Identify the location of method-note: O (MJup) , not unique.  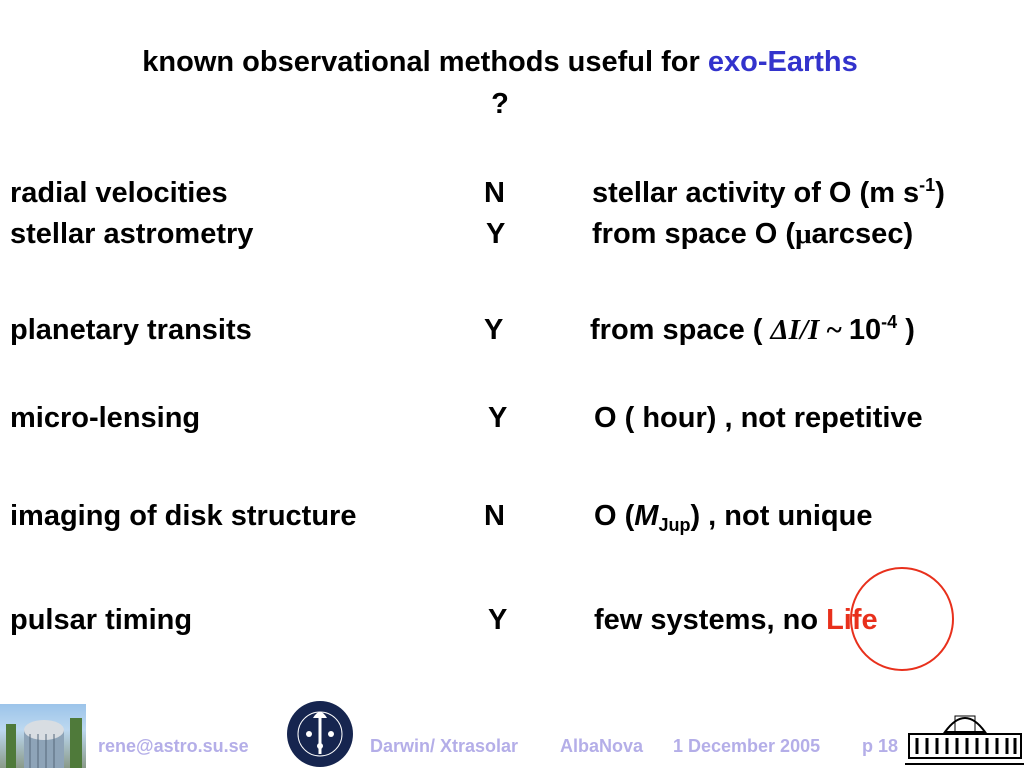
(733, 517).